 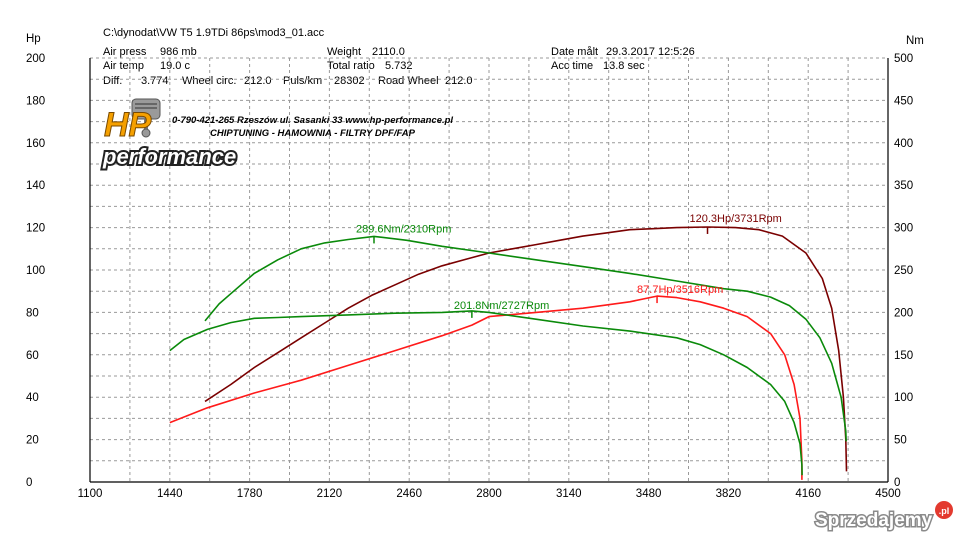 What do you see at coordinates (501, 306) in the screenshot?
I see `peak-label: 201.8Nm/2727Rpm` at bounding box center [501, 306].